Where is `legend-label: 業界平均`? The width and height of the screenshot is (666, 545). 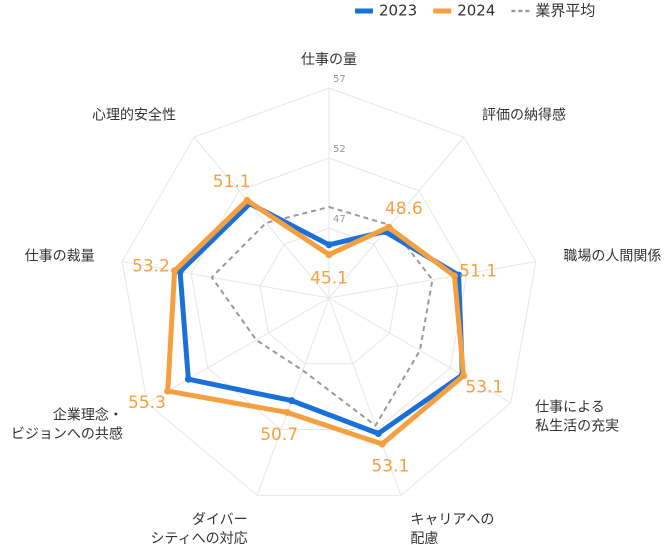 legend-label: 業界平均 is located at coordinates (565, 11).